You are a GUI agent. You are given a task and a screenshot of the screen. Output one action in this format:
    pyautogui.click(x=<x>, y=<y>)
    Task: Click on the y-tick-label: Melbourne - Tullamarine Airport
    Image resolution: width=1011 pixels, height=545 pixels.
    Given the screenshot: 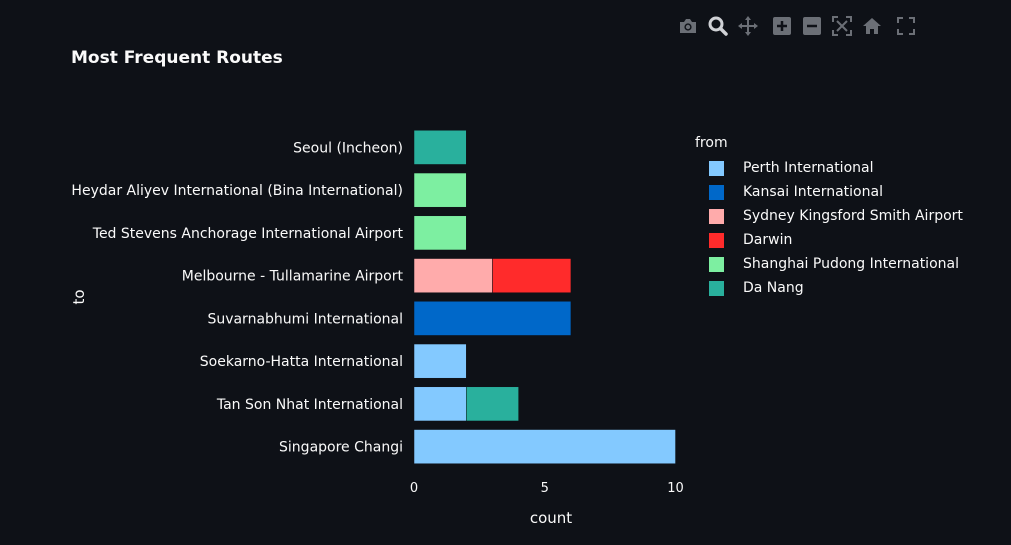 What is the action you would take?
    pyautogui.click(x=293, y=277)
    